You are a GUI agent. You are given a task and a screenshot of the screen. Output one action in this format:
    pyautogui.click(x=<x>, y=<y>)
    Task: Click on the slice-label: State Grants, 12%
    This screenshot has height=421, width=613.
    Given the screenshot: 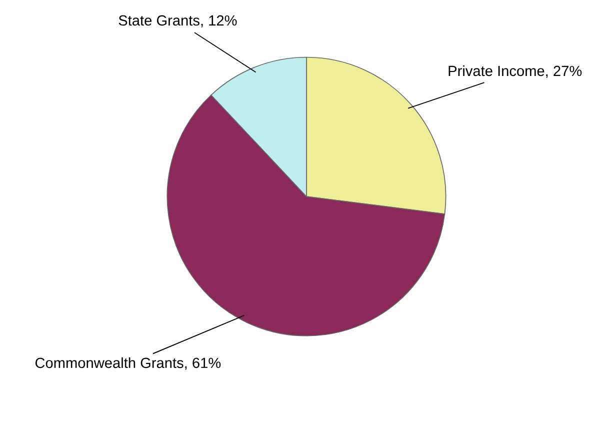 What is the action you would take?
    pyautogui.click(x=177, y=21)
    